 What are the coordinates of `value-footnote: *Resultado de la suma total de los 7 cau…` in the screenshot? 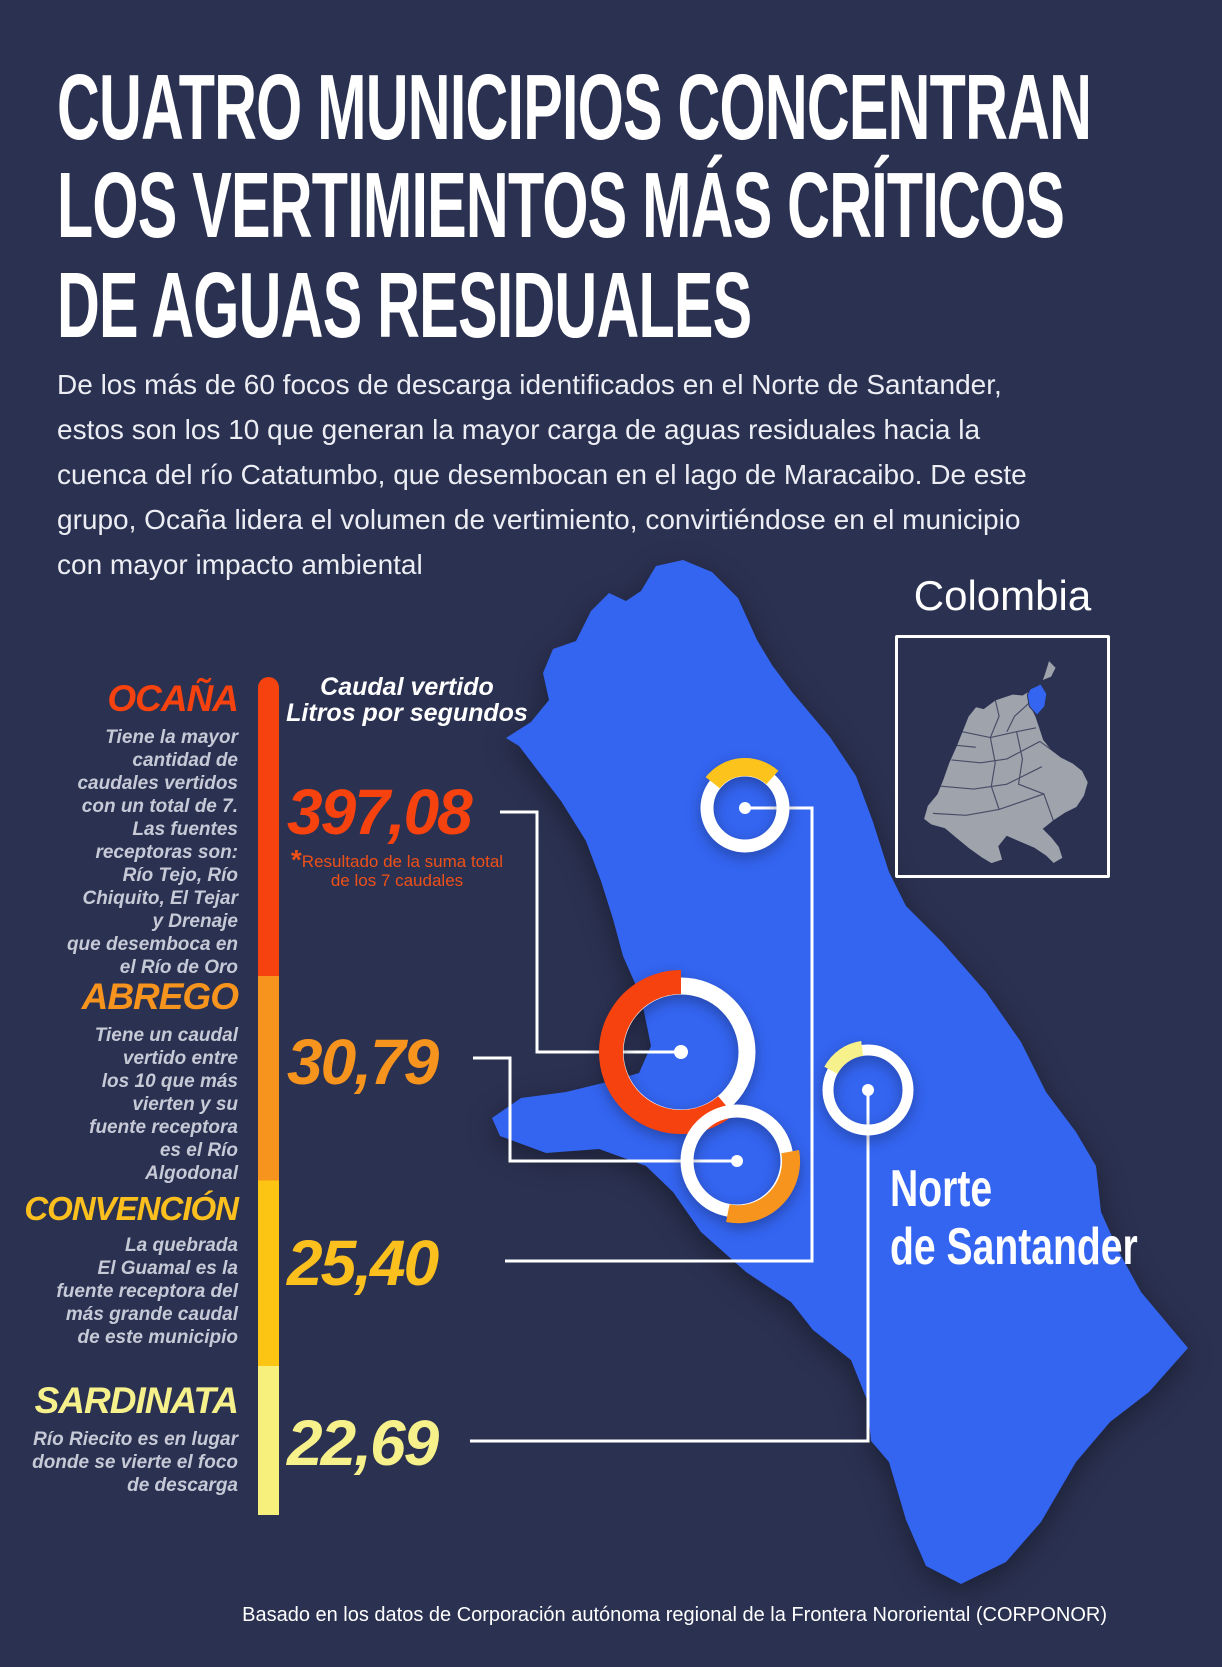 It's located at (397, 868).